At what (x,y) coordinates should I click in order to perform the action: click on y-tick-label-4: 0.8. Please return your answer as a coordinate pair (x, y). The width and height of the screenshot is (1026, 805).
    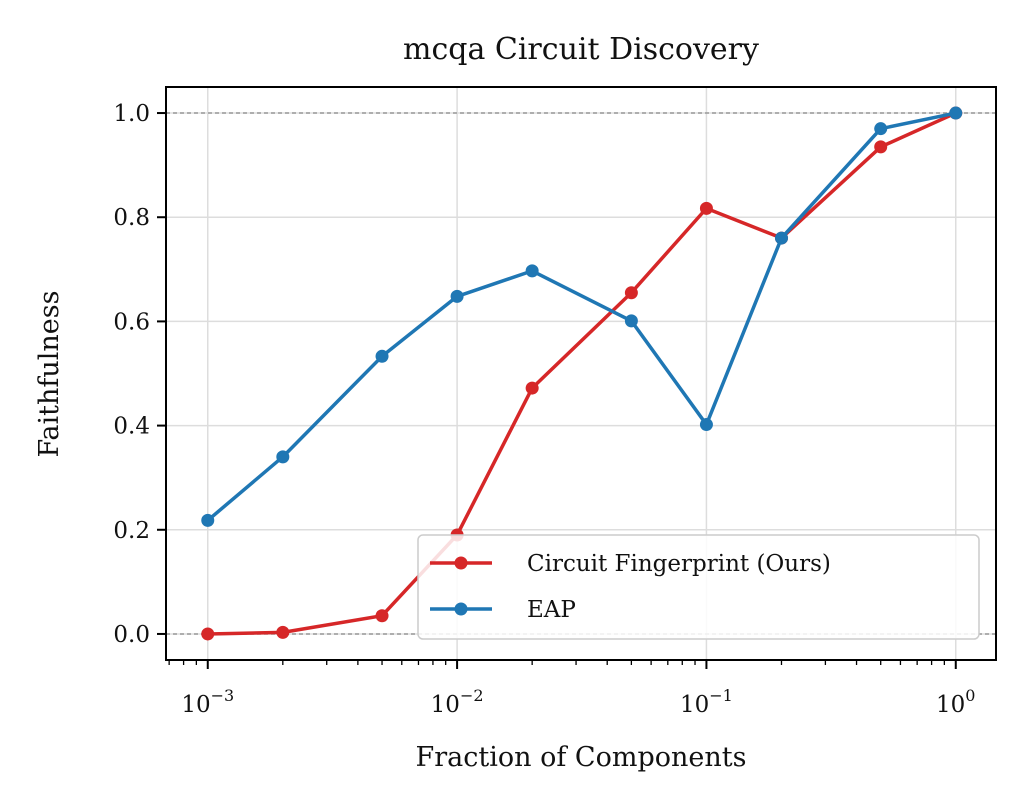
    Looking at the image, I should click on (131, 218).